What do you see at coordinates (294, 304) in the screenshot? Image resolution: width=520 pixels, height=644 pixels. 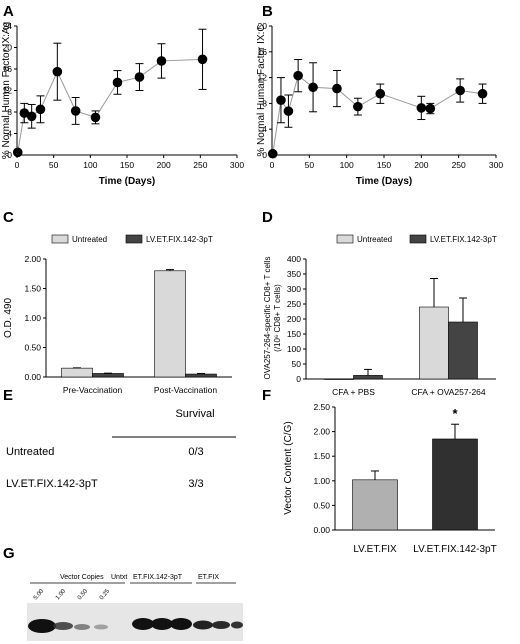 I see `y-tick-label: 250` at bounding box center [294, 304].